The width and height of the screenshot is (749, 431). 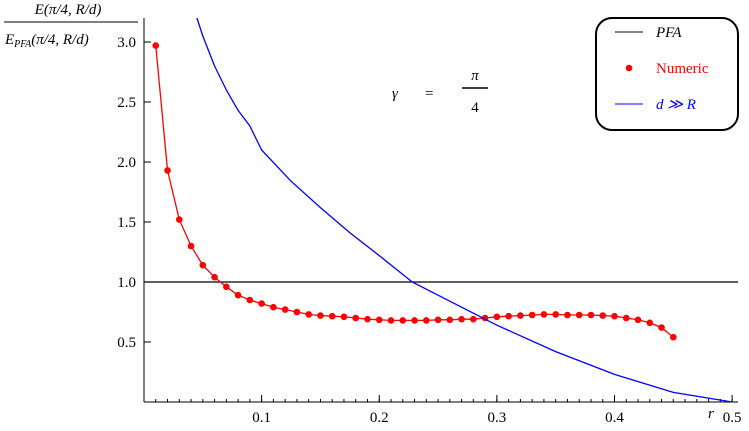 I want to click on annotation-lhs: γ, so click(x=395, y=94).